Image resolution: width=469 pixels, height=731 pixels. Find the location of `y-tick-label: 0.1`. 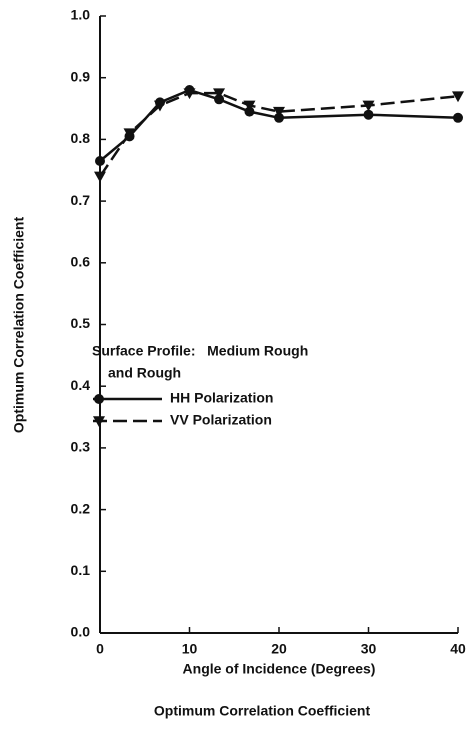

y-tick-label: 0.1 is located at coordinates (81, 570).